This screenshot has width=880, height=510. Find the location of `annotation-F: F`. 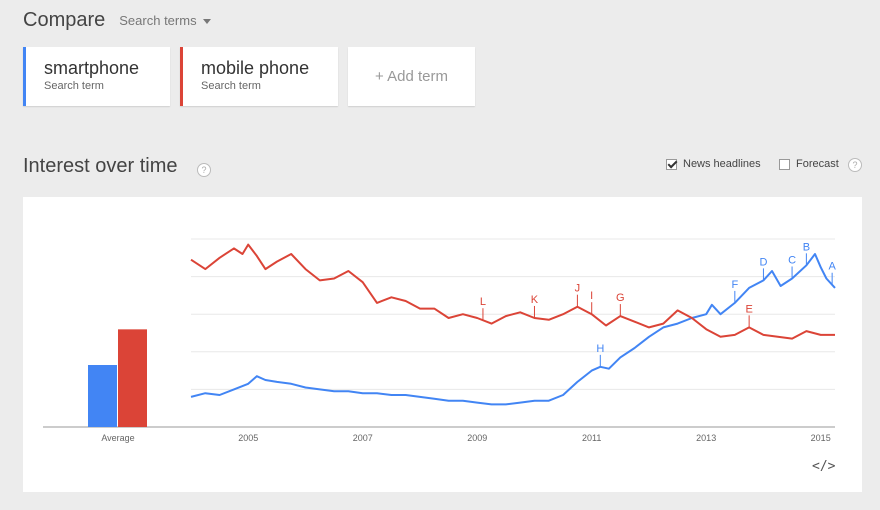

annotation-F: F is located at coordinates (734, 285).